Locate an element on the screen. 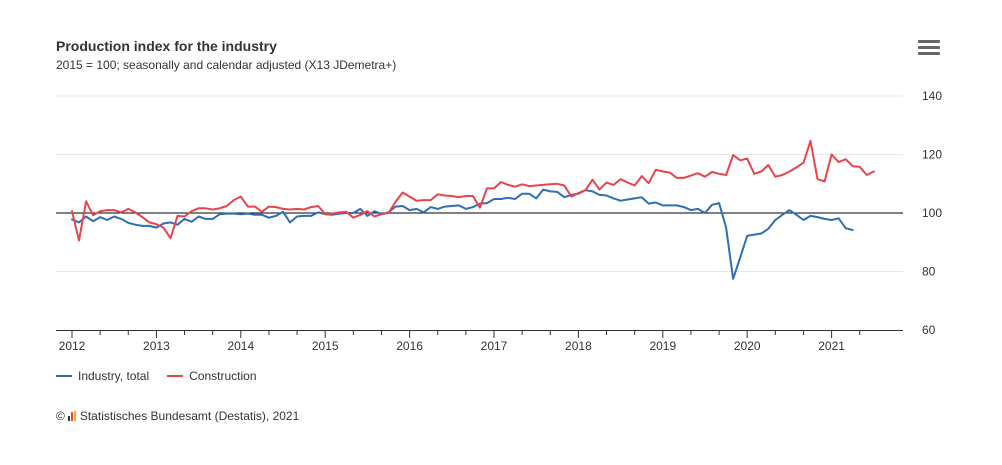 The height and width of the screenshot is (465, 1002). chart-title: Production index for the industry is located at coordinates (166, 46).